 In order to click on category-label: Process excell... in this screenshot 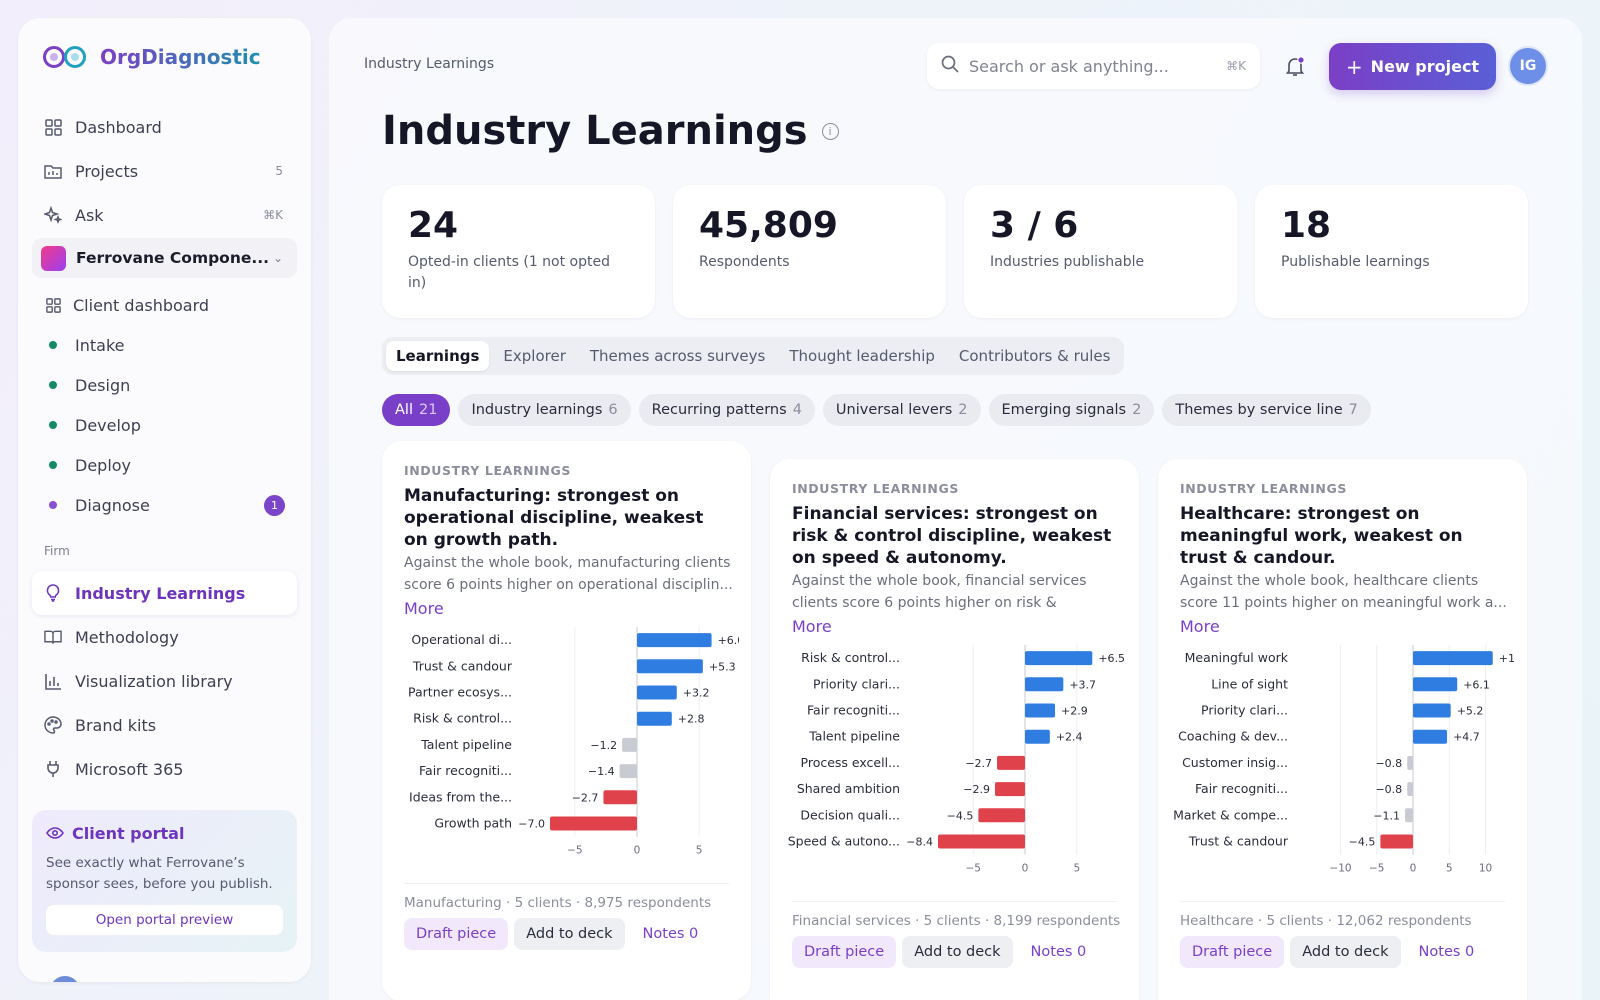, I will do `click(850, 762)`.